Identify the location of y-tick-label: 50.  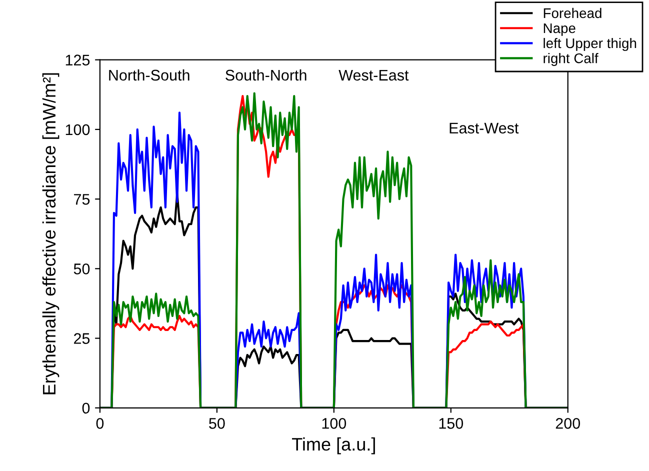
(82, 269).